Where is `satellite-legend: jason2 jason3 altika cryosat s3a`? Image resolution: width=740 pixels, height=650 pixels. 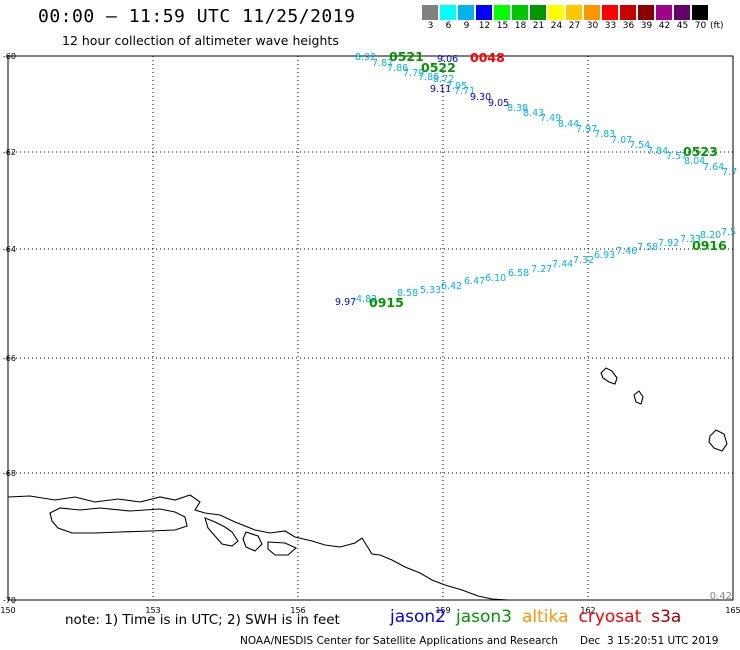
satellite-legend: jason2 jason3 altika cryosat s3a is located at coordinates (540, 617).